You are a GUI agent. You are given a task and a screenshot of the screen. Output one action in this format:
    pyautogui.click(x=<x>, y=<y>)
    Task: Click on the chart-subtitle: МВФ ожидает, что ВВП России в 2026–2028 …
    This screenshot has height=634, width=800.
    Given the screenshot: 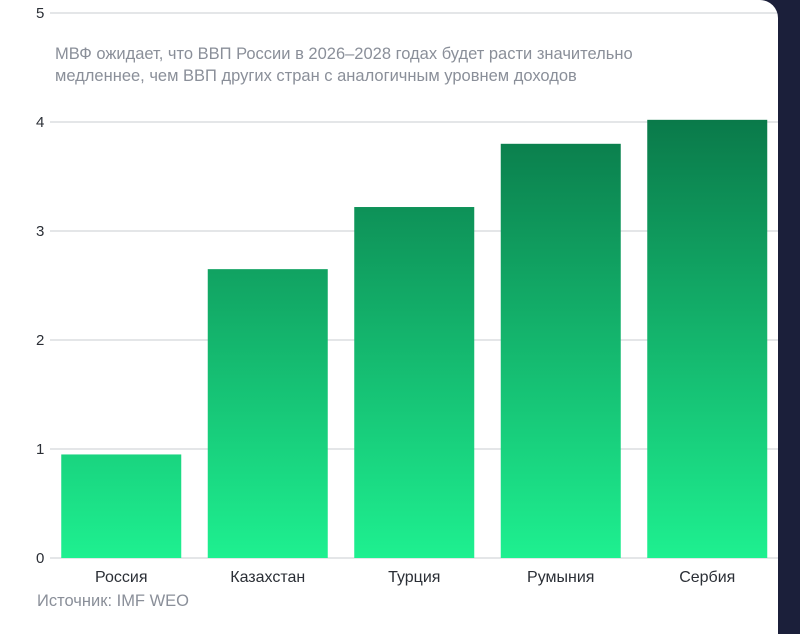 What is the action you would take?
    pyautogui.click(x=408, y=65)
    